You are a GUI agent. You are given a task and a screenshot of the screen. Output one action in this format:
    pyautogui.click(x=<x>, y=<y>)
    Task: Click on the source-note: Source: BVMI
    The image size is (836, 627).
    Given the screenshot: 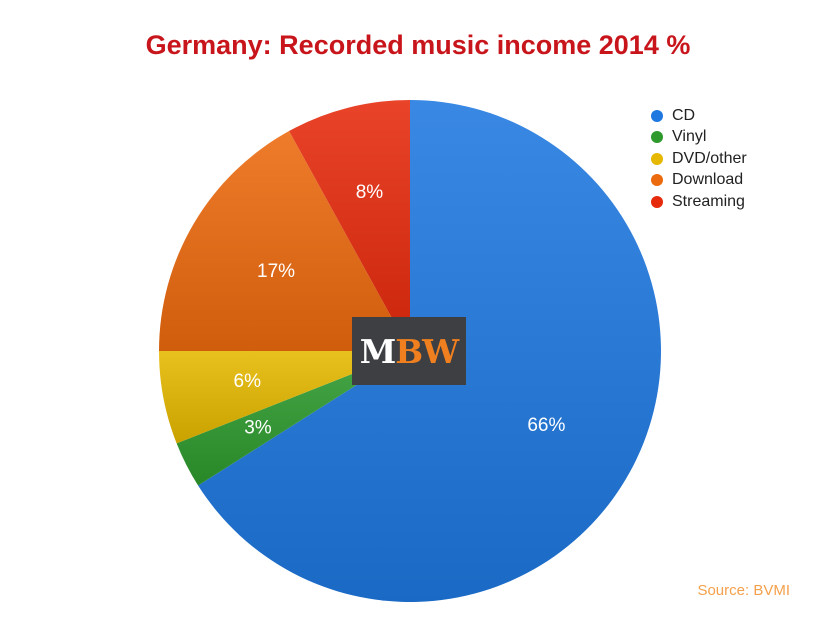 What is the action you would take?
    pyautogui.click(x=743, y=590)
    